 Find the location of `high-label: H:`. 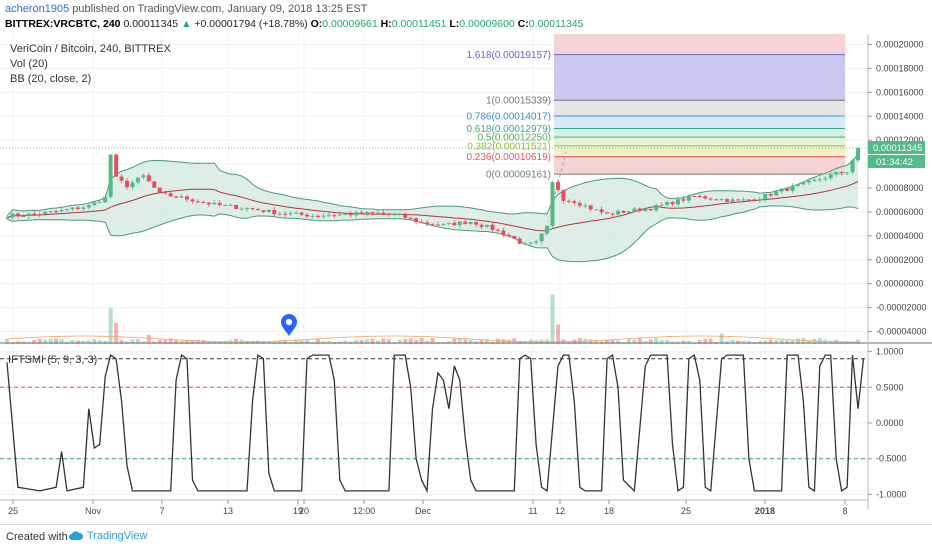

high-label: H: is located at coordinates (386, 24).